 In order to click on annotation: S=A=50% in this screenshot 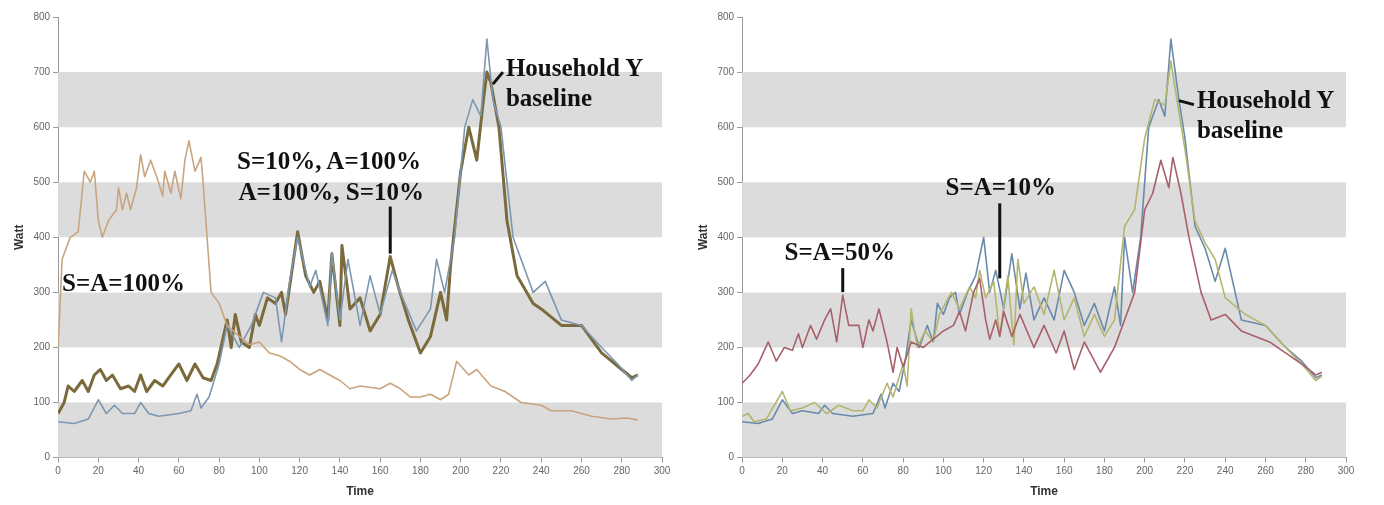, I will do `click(839, 251)`.